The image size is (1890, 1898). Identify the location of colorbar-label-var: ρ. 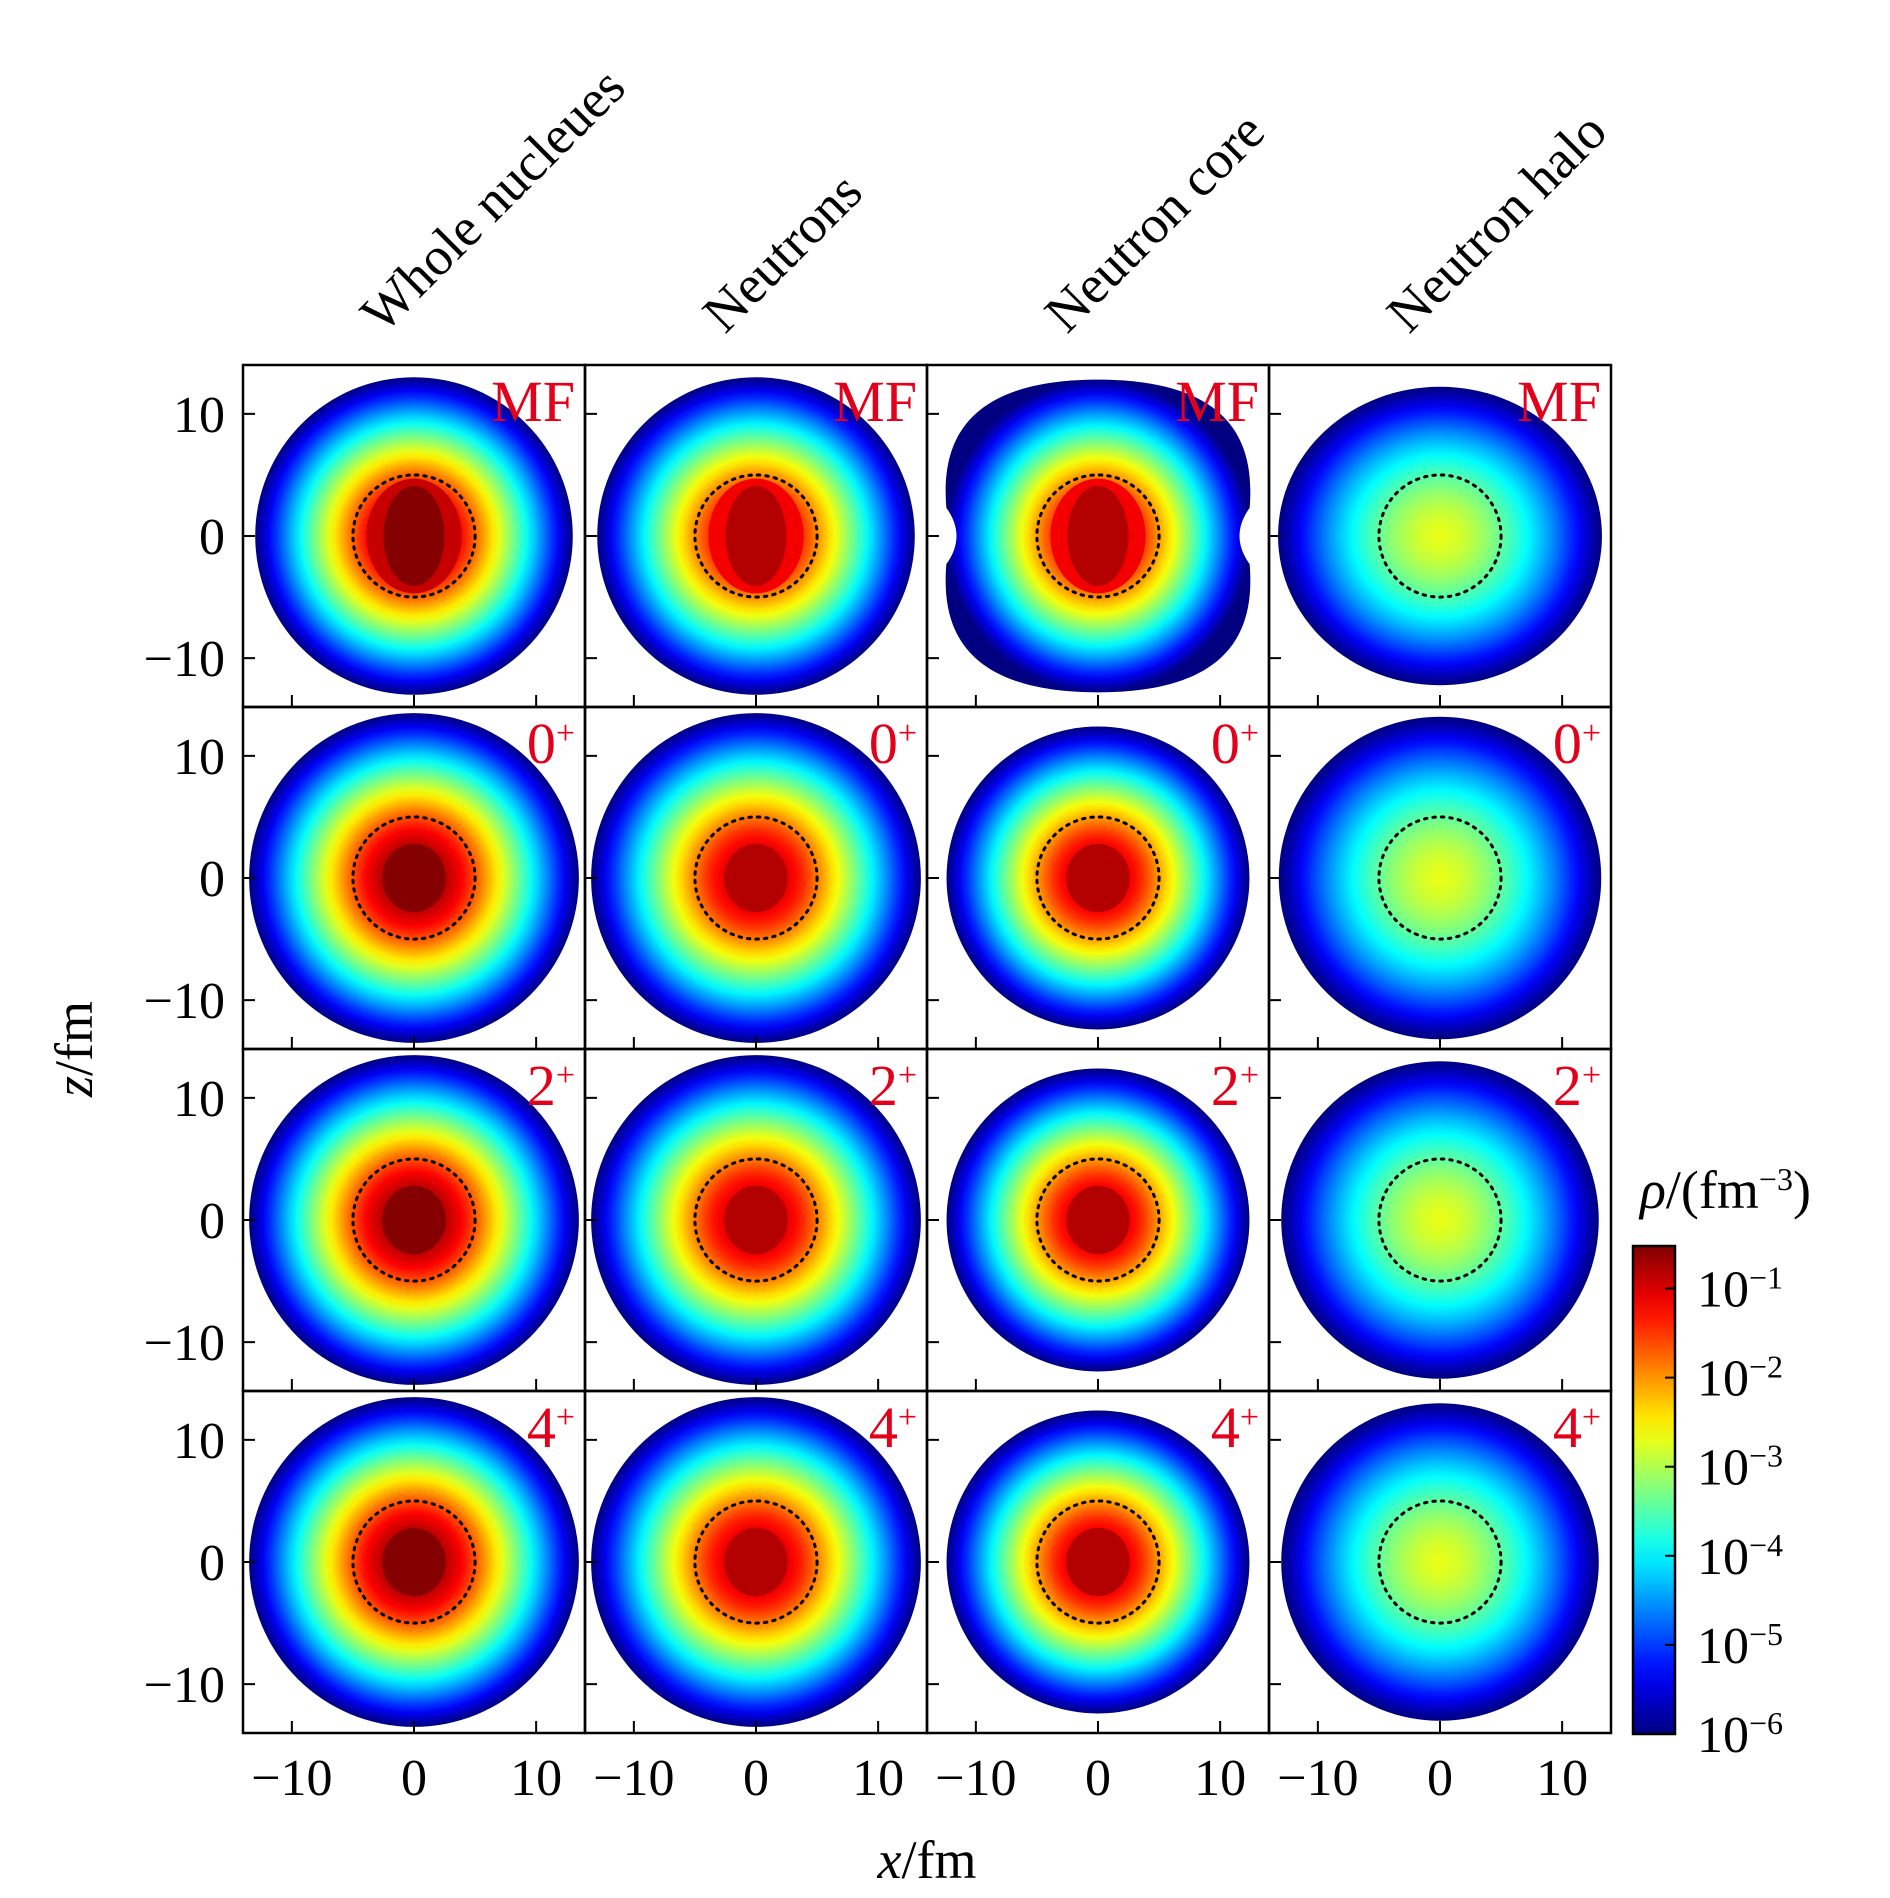
(1652, 1190).